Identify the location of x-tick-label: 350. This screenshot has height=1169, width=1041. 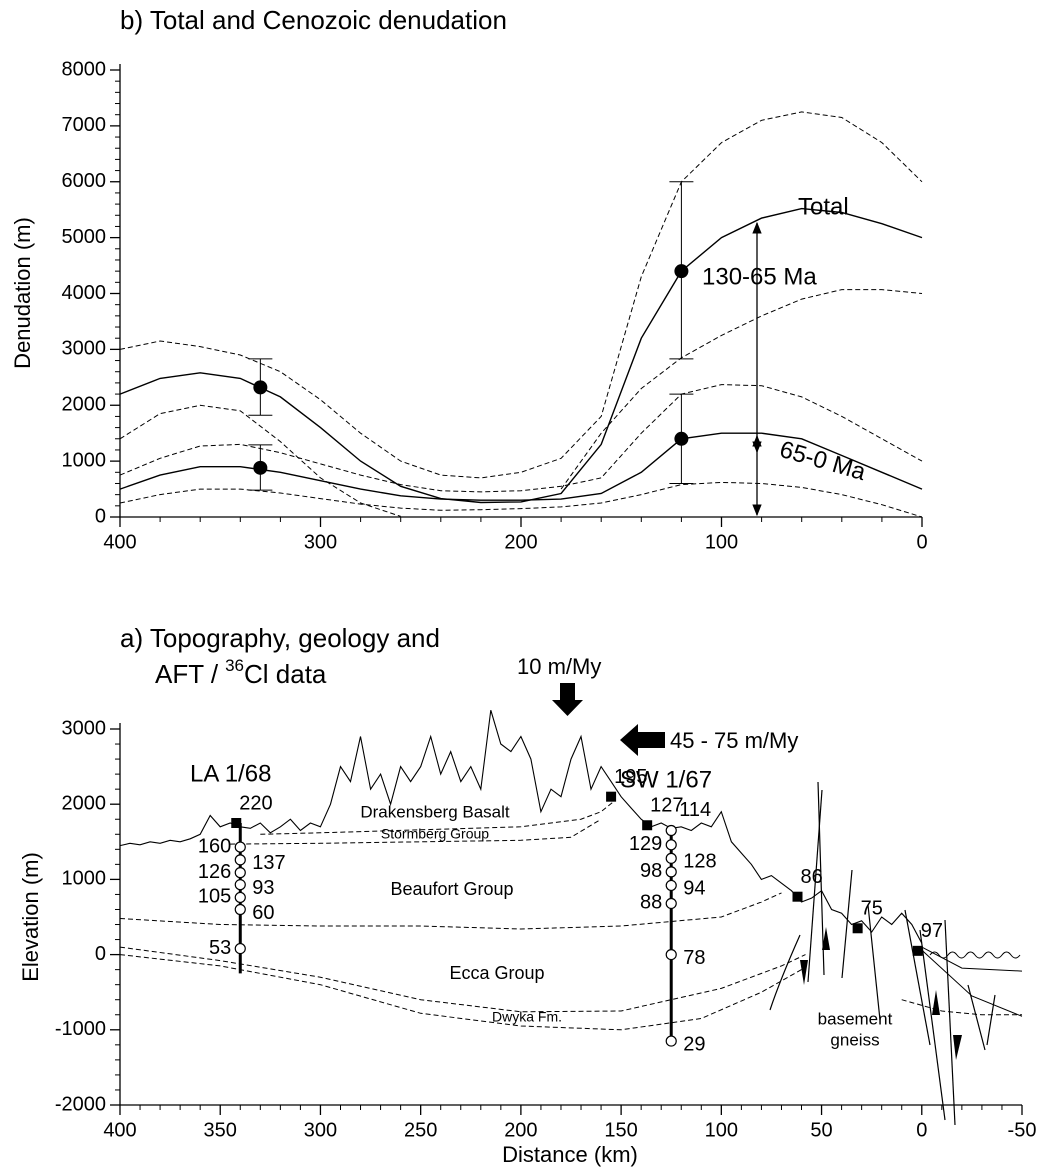
(220, 1130).